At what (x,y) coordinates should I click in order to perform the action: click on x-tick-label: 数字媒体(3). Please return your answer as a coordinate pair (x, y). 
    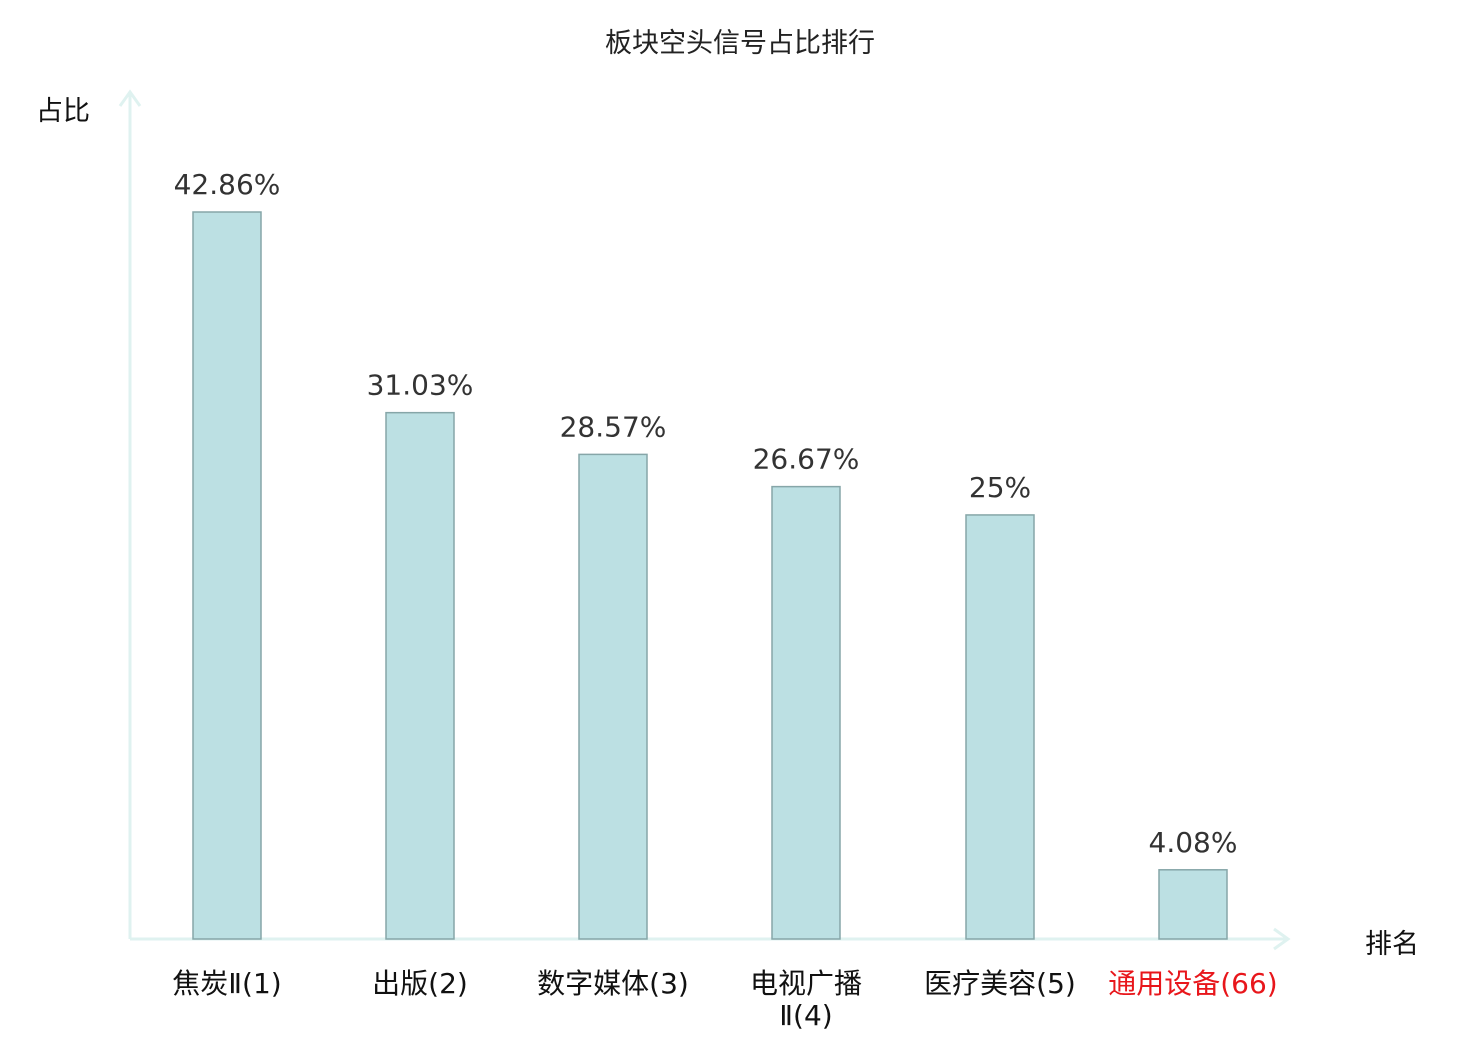
    Looking at the image, I should click on (613, 983).